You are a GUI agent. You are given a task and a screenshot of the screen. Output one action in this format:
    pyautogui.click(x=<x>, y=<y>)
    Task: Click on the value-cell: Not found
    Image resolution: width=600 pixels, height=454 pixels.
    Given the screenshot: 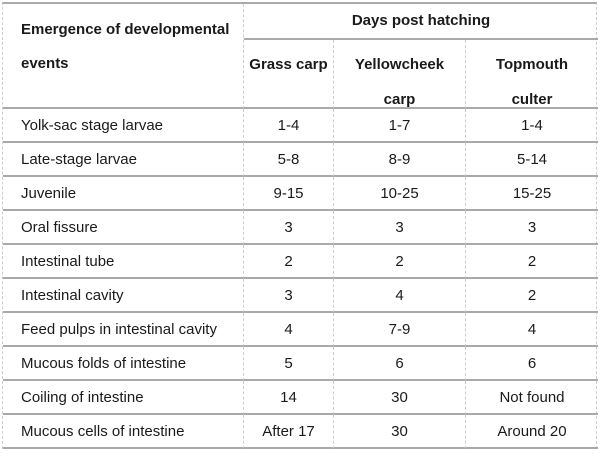 What is the action you would take?
    pyautogui.click(x=532, y=398)
    